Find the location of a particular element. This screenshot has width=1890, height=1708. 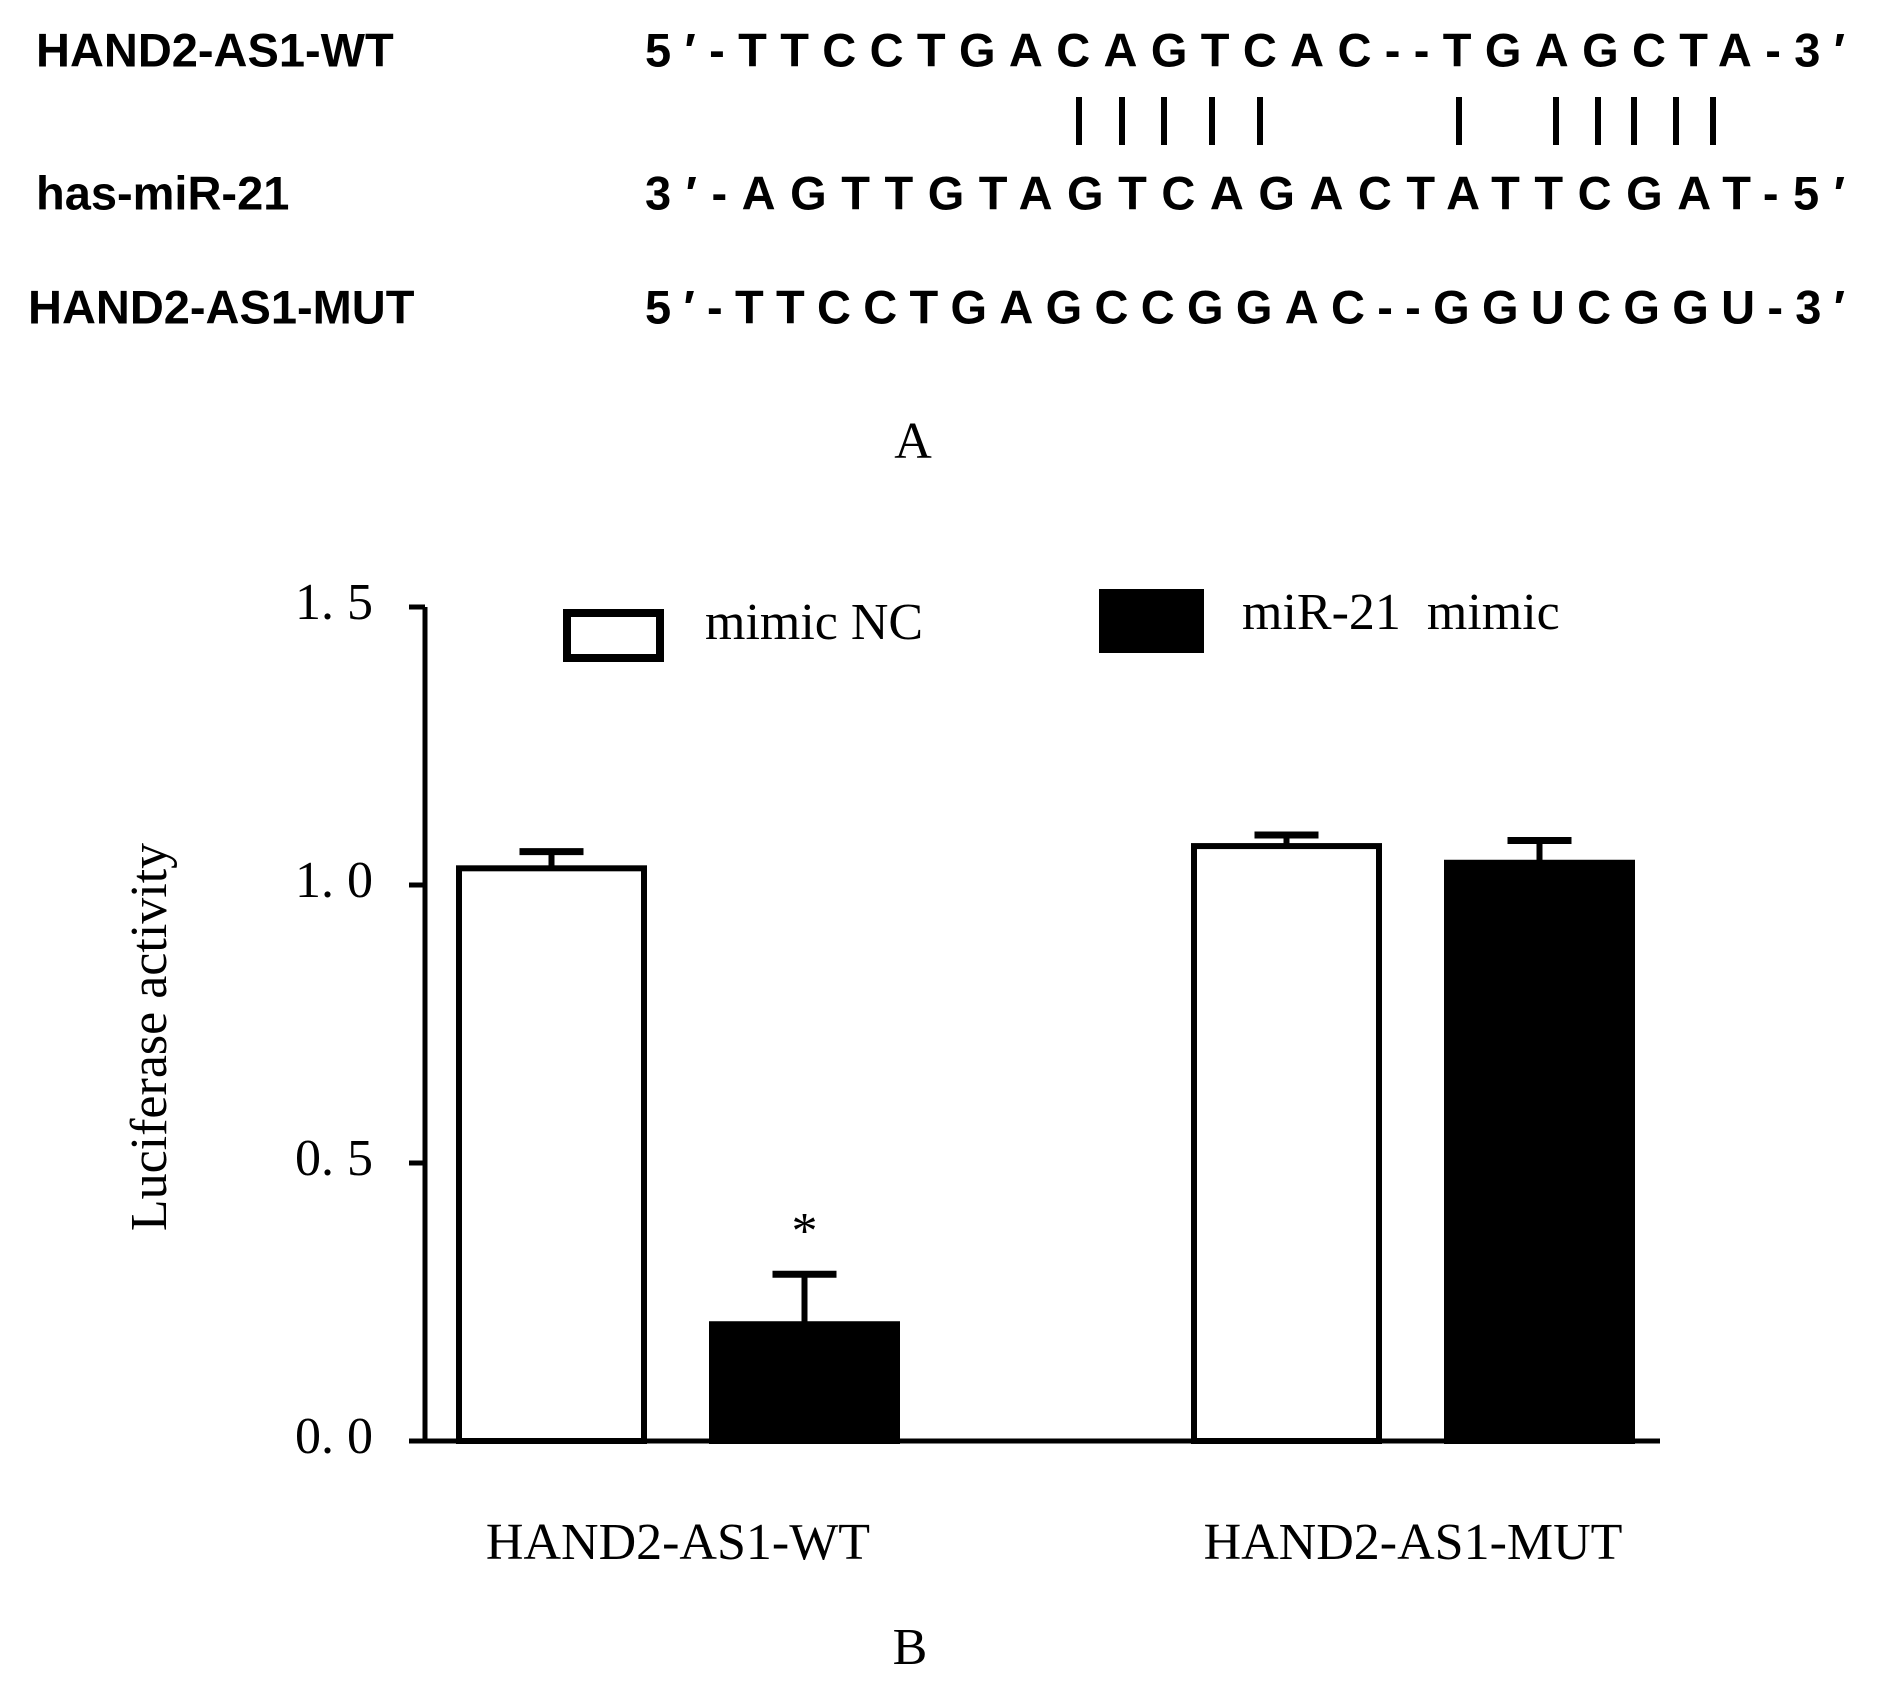

legend-label: miR-21 mimic is located at coordinates (1401, 612).